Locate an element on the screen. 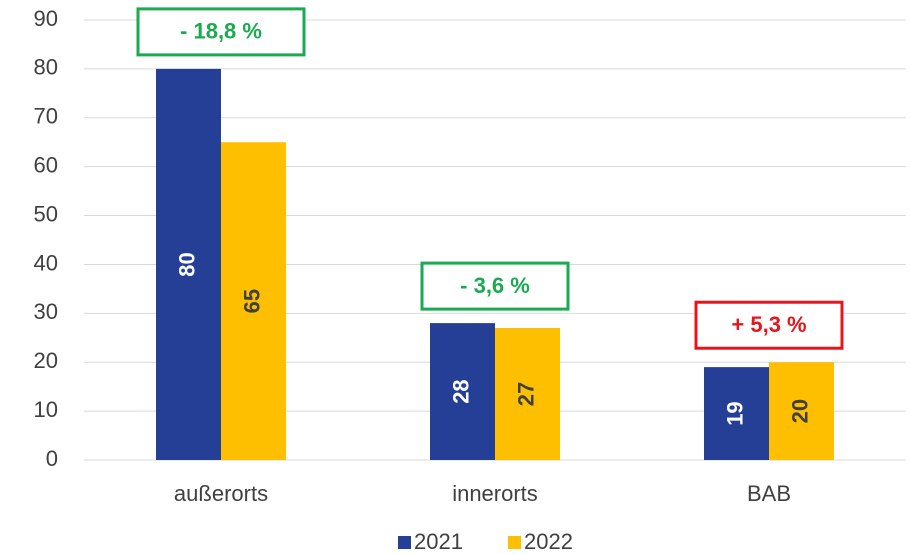 The image size is (910, 554). y-tick-label: 90 is located at coordinates (46, 18).